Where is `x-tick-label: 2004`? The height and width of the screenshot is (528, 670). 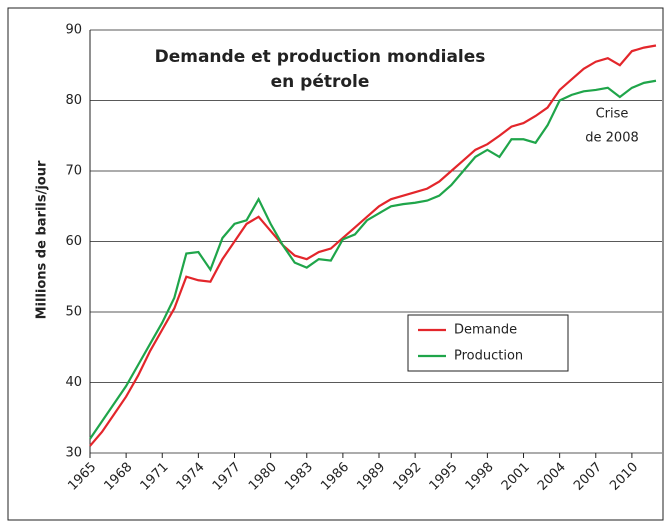 x-tick-label: 2004 is located at coordinates (552, 477).